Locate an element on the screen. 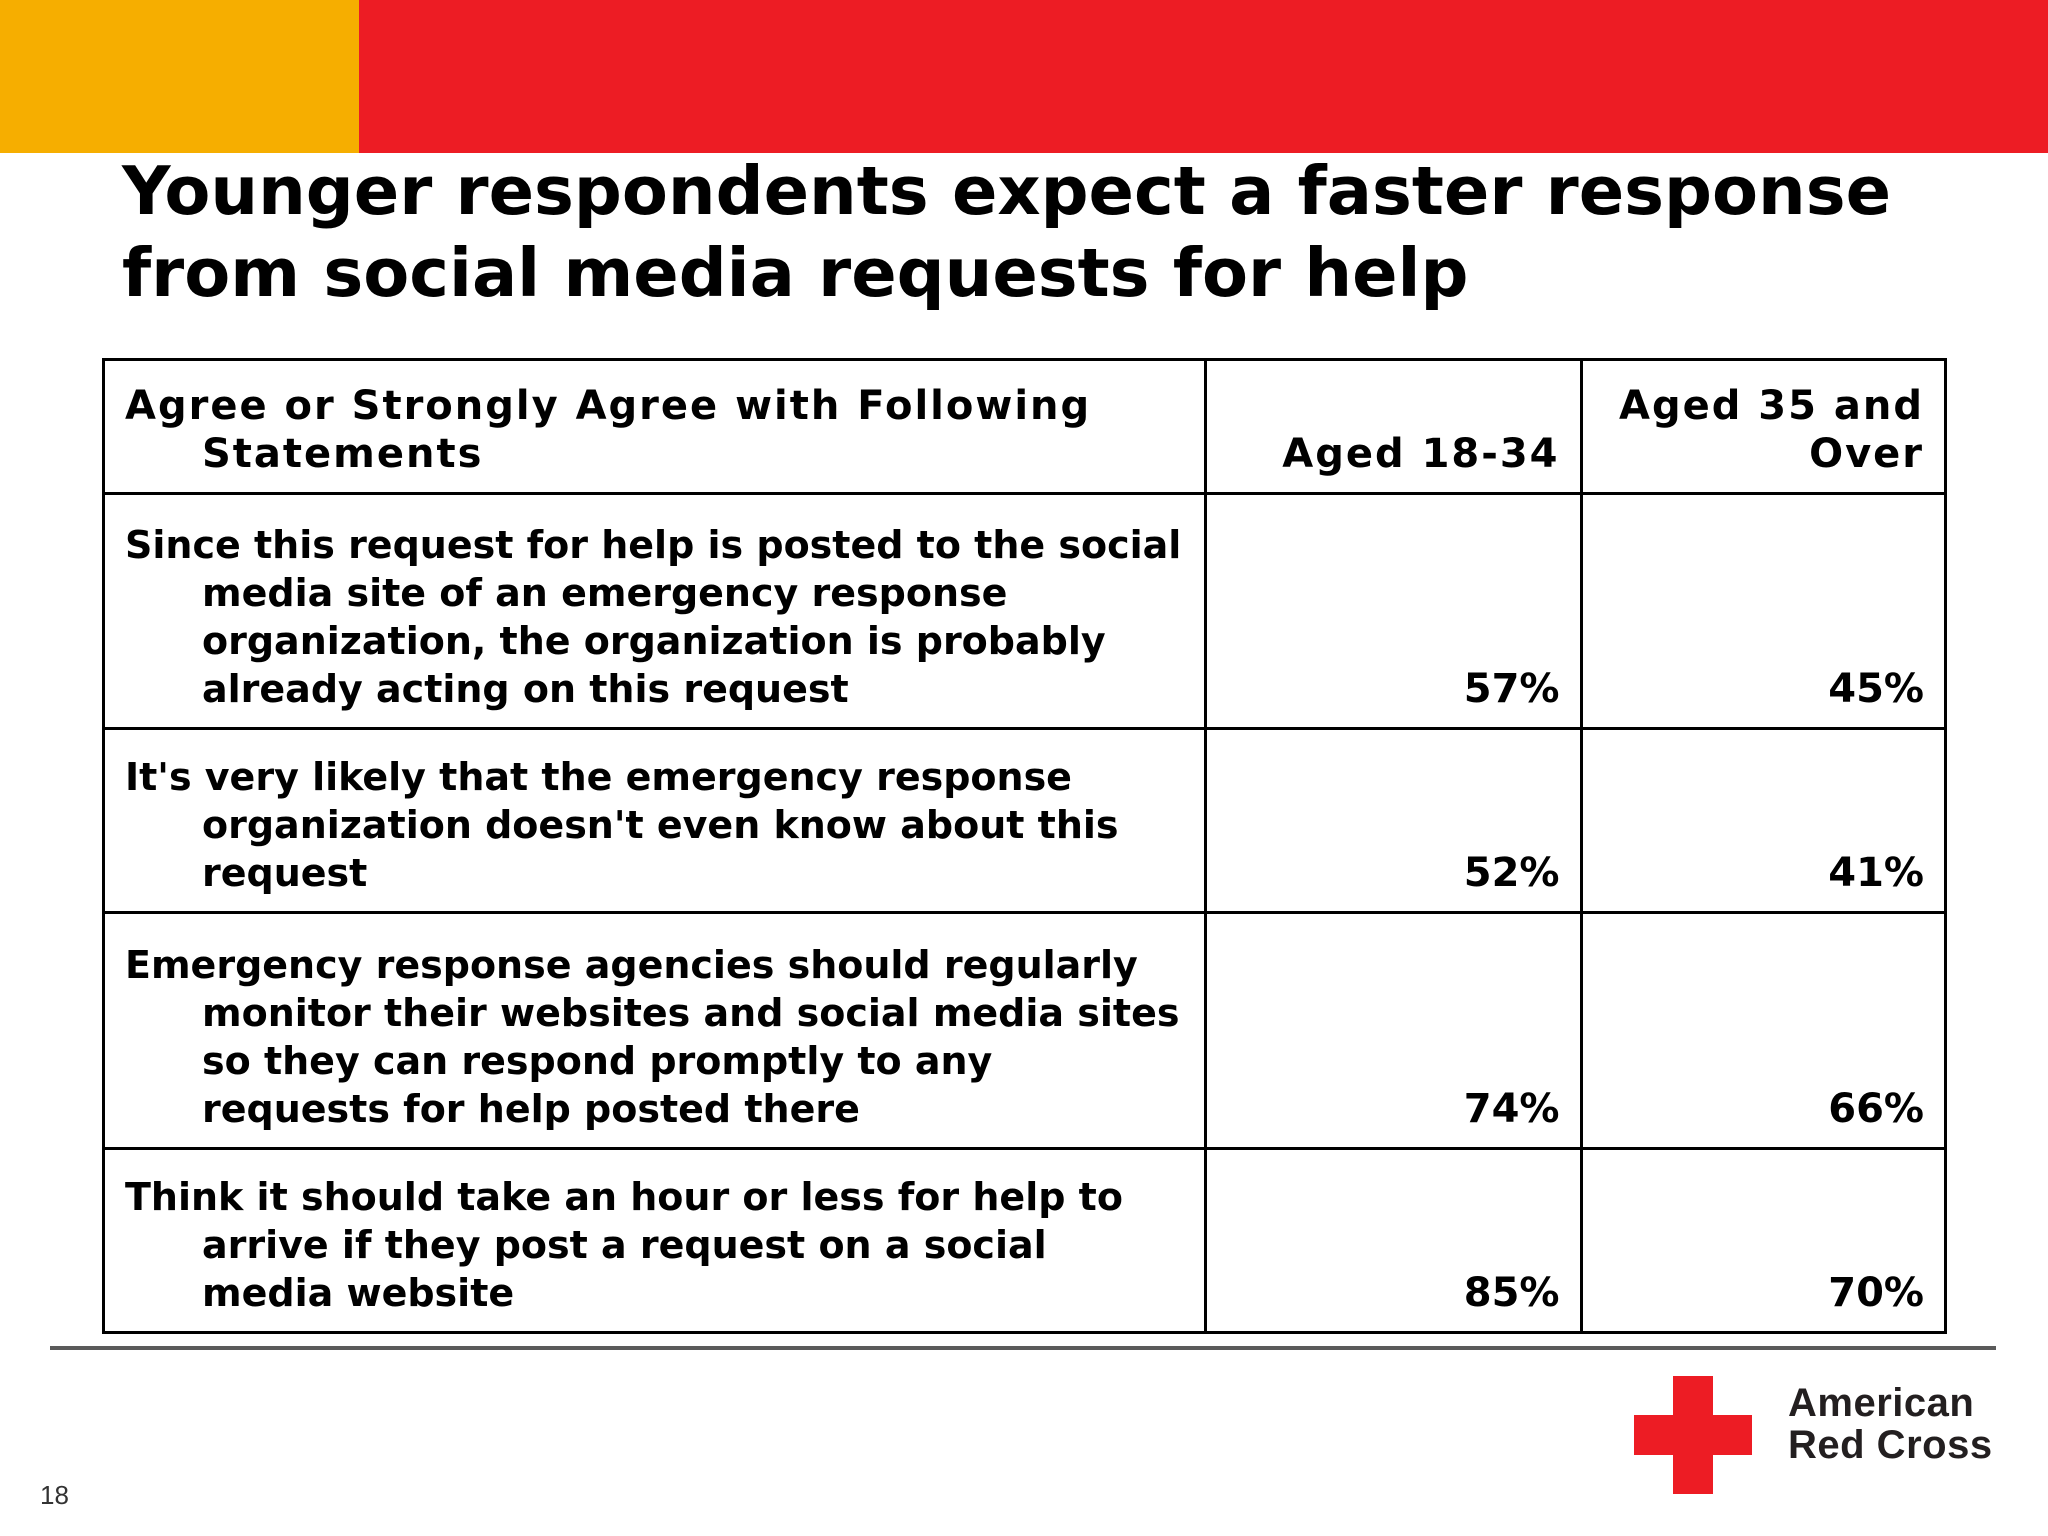 Image resolution: width=2048 pixels, height=1536 pixels. page-number: 18 is located at coordinates (54, 1495).